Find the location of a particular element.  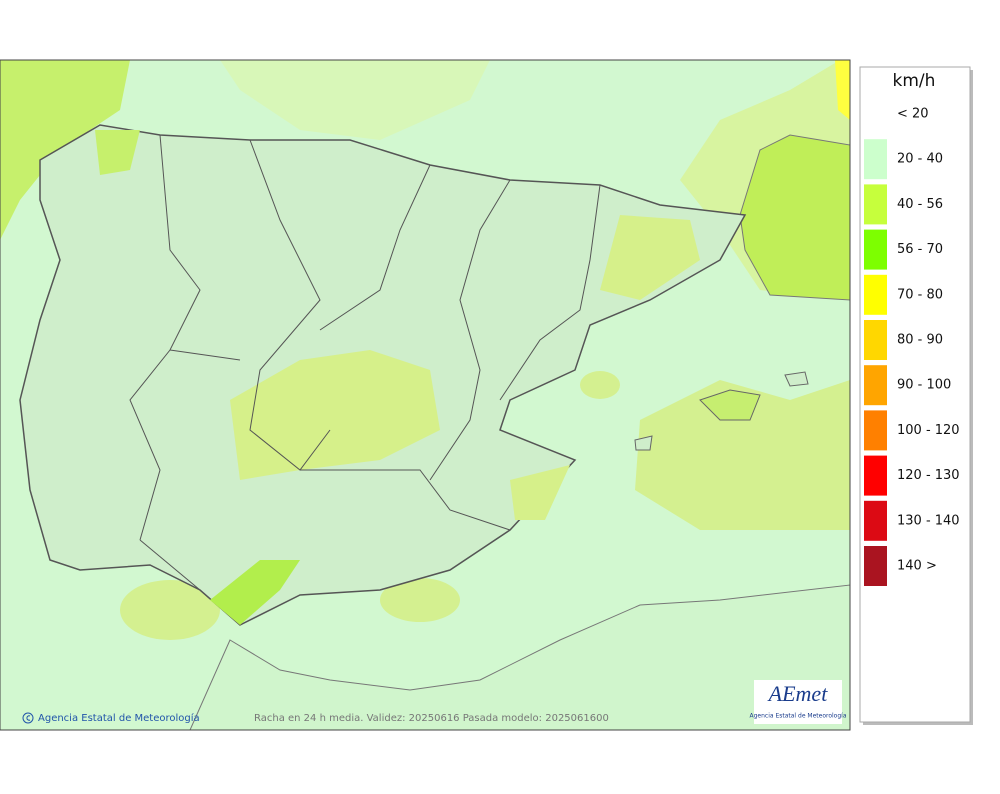

legend-label: 90 - 100 is located at coordinates (924, 385).